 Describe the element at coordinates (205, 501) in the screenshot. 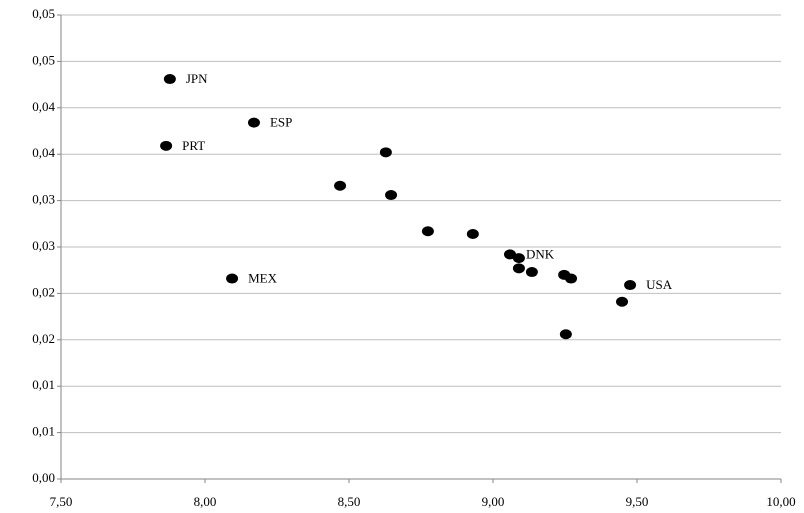

I see `x-tick-label: 8,00` at that location.